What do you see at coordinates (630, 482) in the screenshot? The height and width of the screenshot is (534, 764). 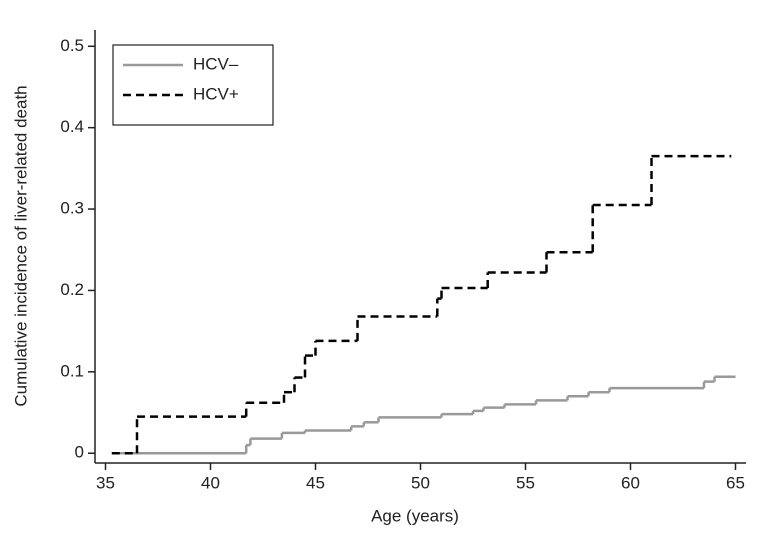 I see `x-tick-label: 60` at bounding box center [630, 482].